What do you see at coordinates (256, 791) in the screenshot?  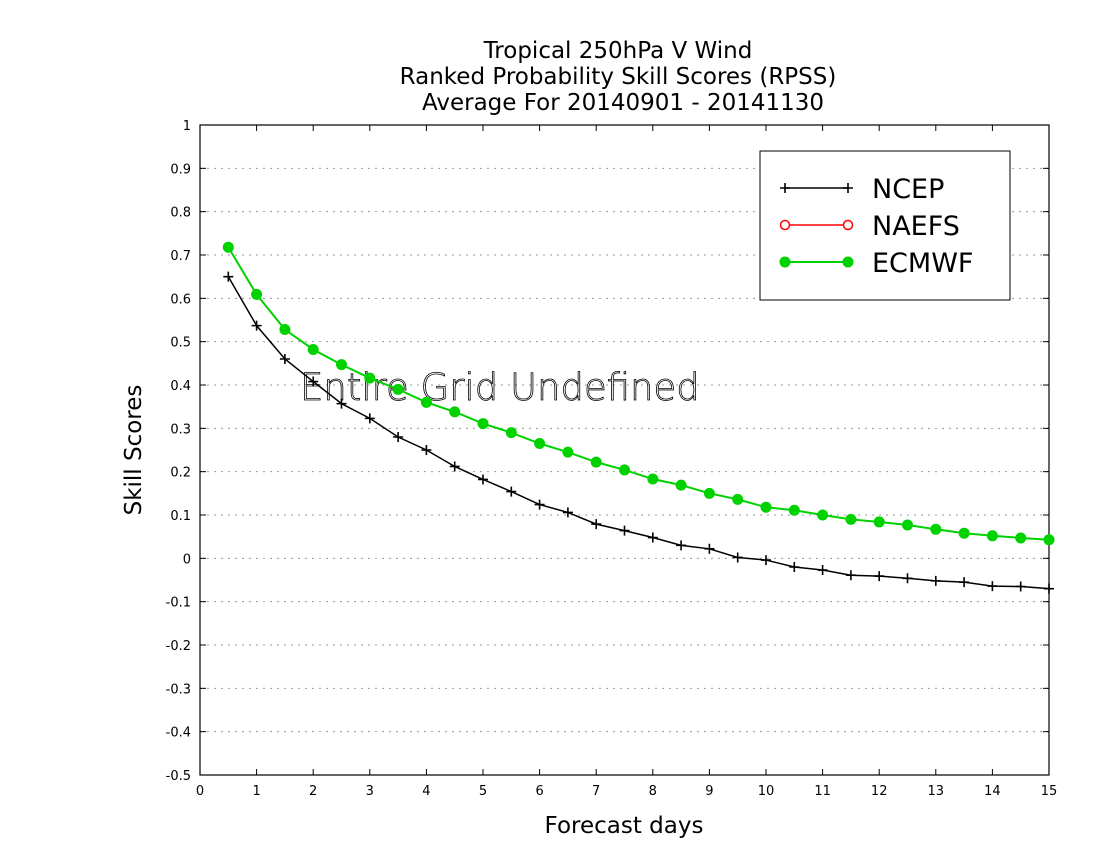 I see `x-tick-label: 1` at bounding box center [256, 791].